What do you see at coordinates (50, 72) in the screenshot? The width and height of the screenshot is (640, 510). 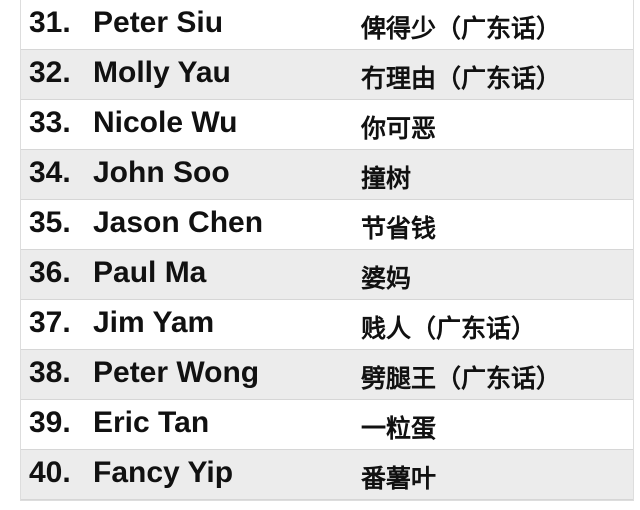 I see `row-number: 32.` at bounding box center [50, 72].